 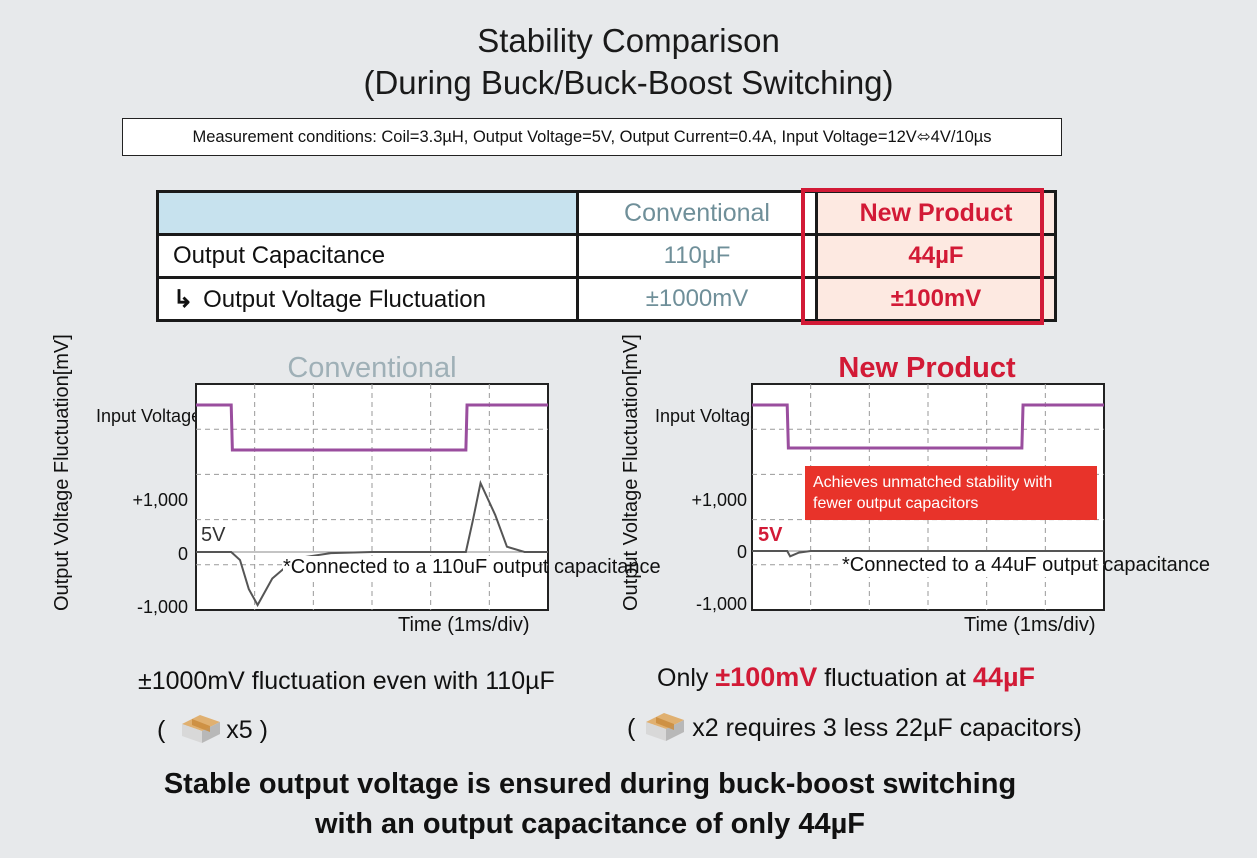 I want to click on row-label: Output Capacitance, so click(x=367, y=256).